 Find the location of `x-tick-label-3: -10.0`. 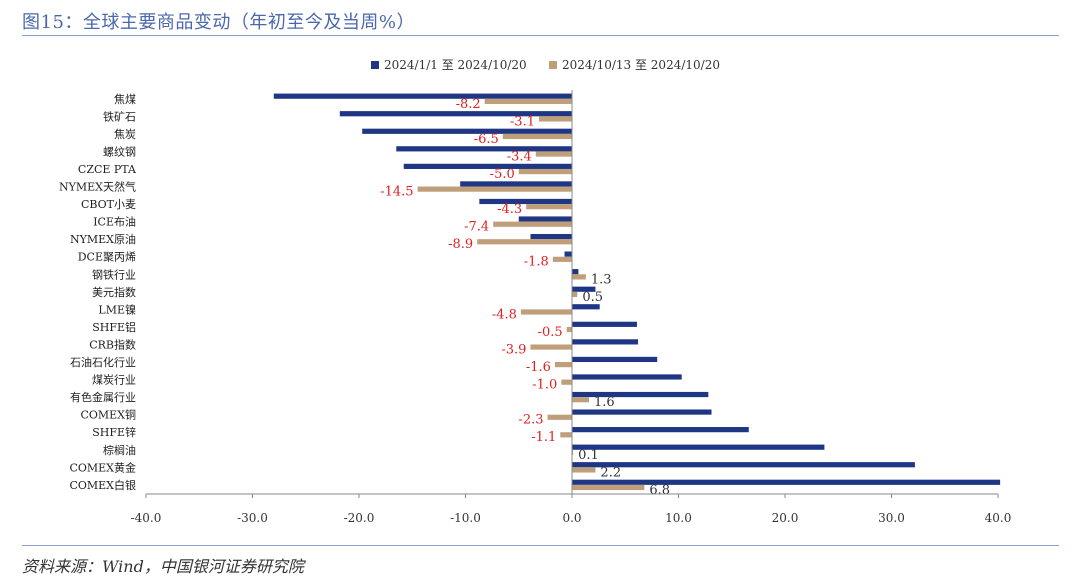

x-tick-label-3: -10.0 is located at coordinates (465, 518).